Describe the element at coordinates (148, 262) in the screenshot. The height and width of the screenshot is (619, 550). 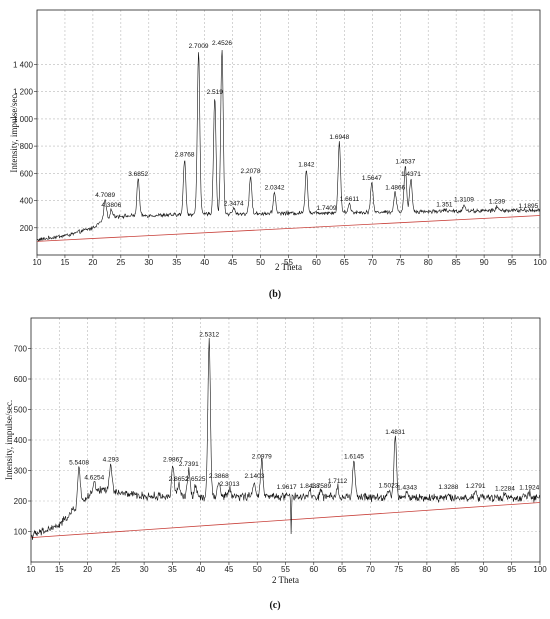
I see `panel-b-x-tick-label: 30` at that location.